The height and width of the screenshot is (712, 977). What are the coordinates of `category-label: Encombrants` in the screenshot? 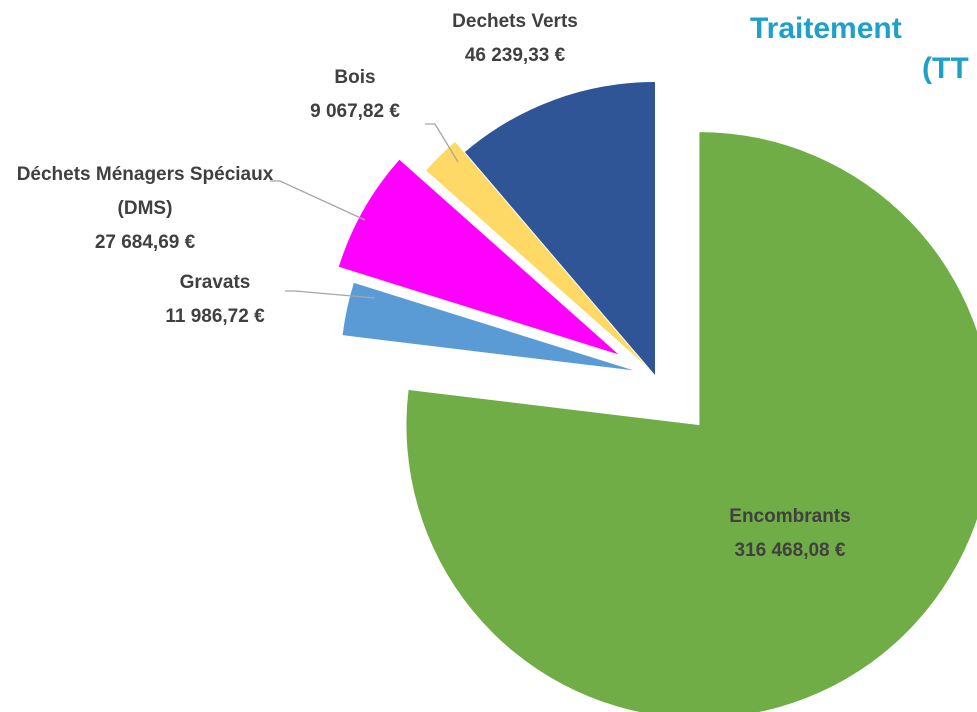 It's located at (790, 516).